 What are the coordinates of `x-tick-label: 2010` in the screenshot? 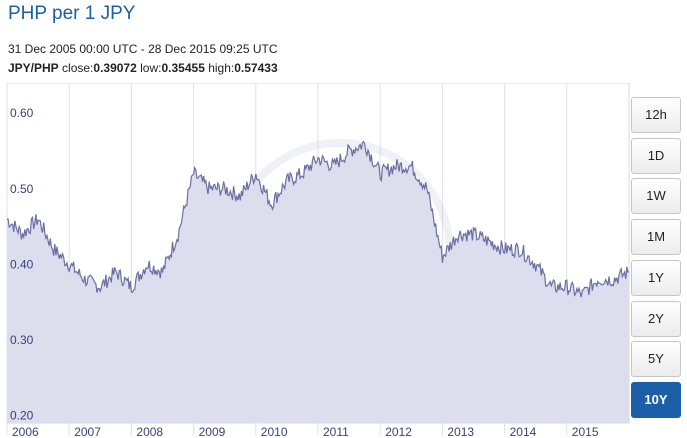 It's located at (274, 431).